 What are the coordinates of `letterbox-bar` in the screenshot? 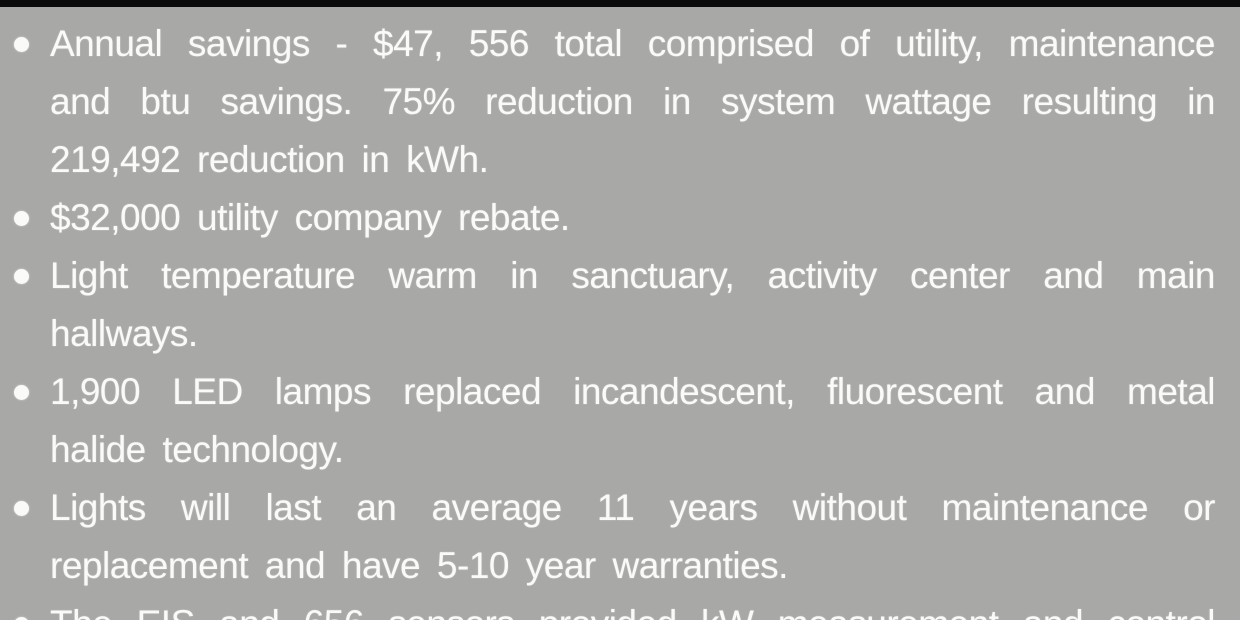 It's located at (620, 3).